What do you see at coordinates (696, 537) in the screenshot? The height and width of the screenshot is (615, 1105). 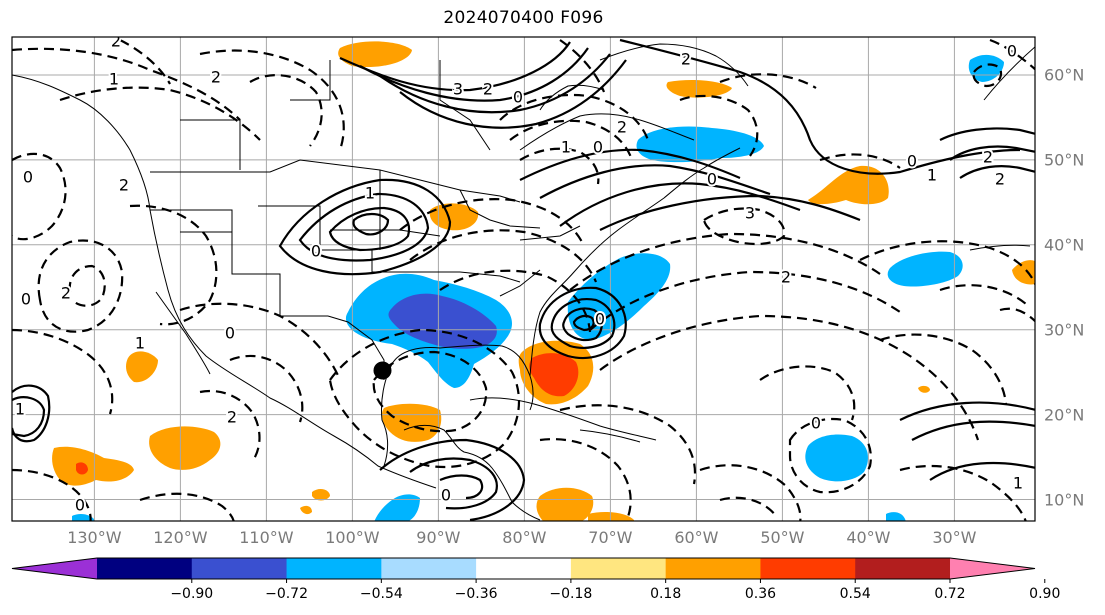 I see `longitude-label: 60°W` at bounding box center [696, 537].